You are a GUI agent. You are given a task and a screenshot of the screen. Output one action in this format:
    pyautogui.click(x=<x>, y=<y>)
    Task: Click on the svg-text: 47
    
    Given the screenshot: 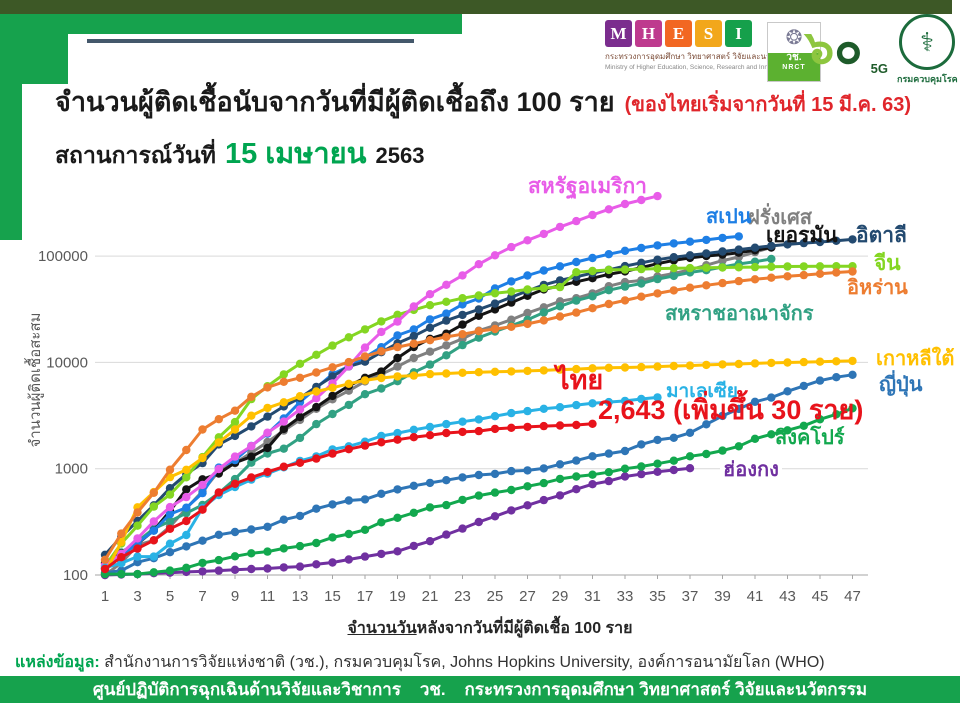 What is the action you would take?
    pyautogui.click(x=852, y=596)
    